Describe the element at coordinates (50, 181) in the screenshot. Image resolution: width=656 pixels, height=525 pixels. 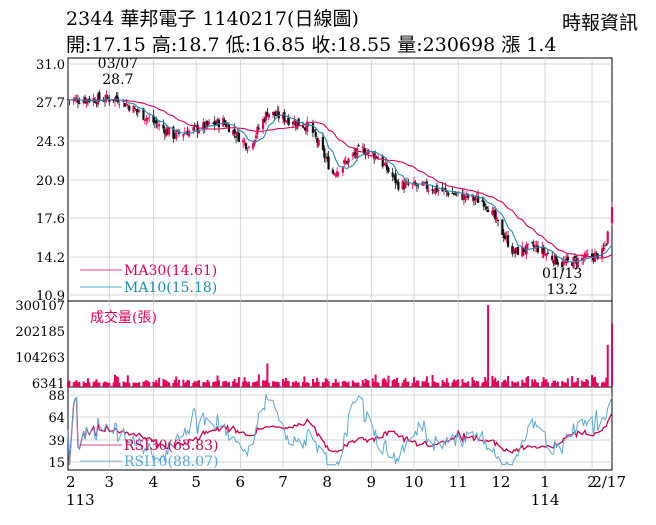
I see `price-tick-label: 20.9` at that location.